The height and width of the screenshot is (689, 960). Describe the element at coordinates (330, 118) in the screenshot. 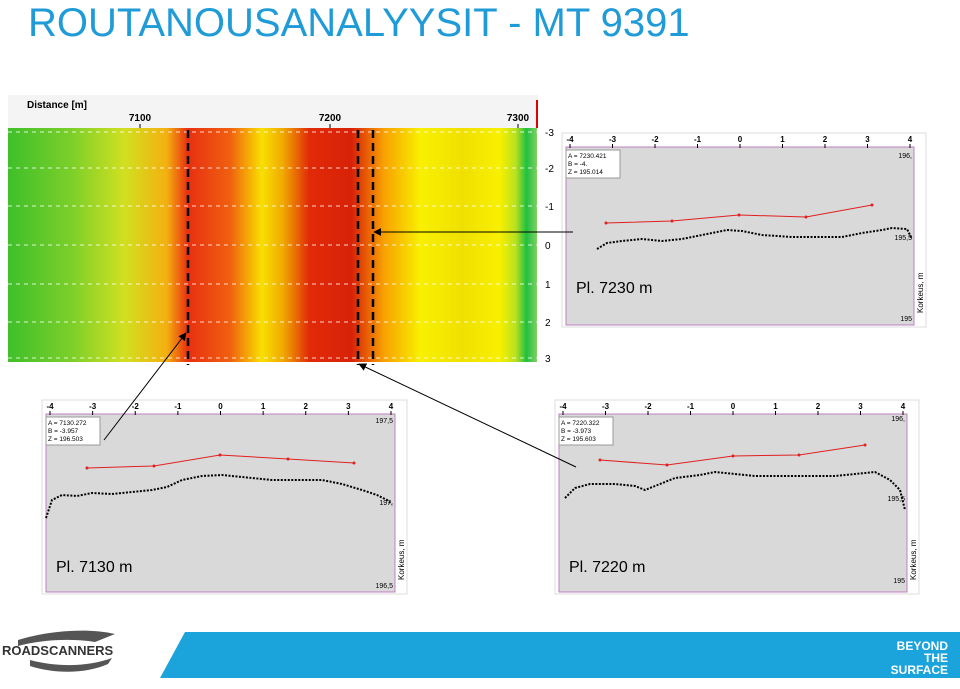

I see `x-tick-label: 7200` at that location.